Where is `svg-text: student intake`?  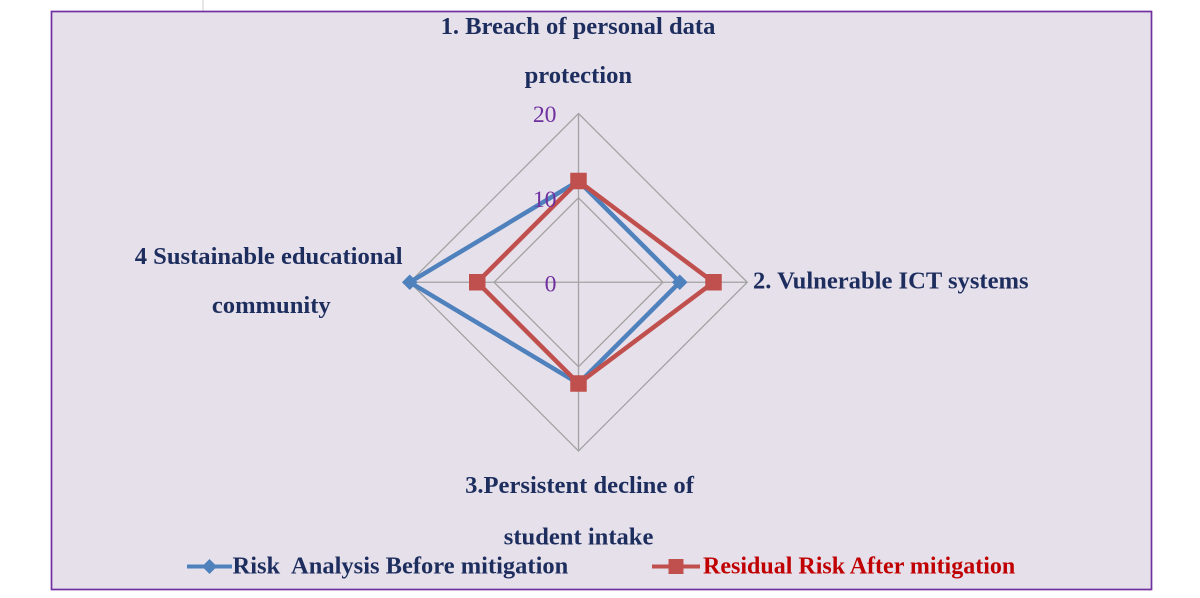
svg-text: student intake is located at coordinates (579, 536).